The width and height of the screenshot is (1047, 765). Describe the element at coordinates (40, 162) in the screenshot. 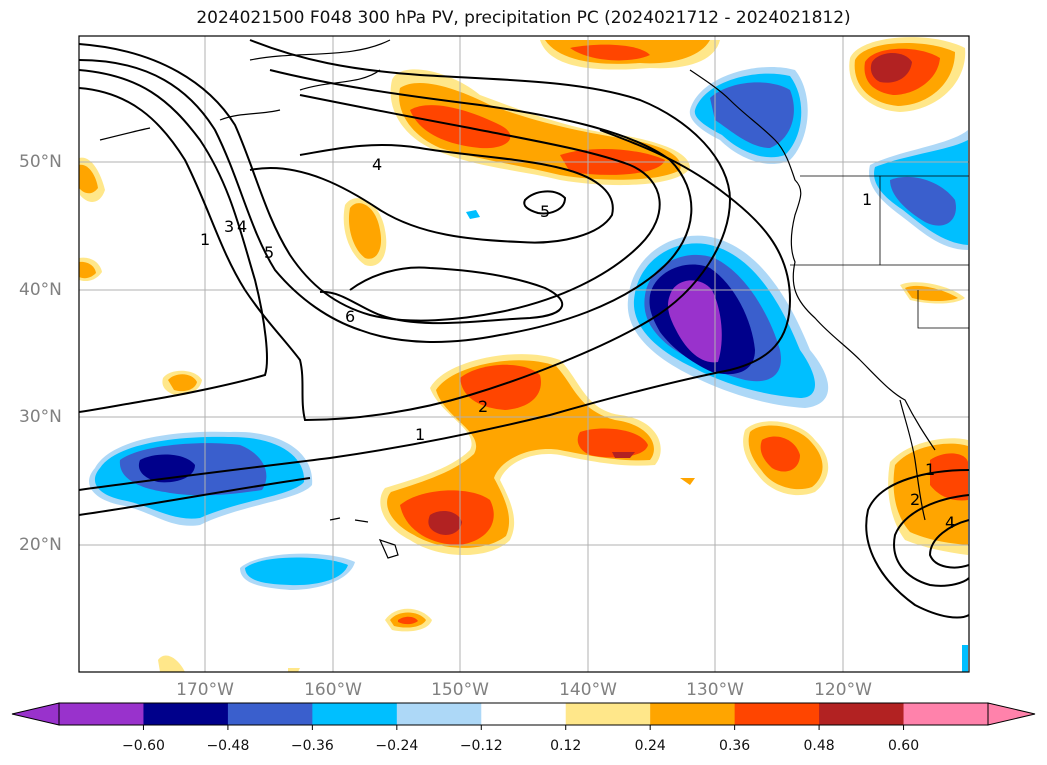

I see `lat-label-50n: 50°N` at that location.